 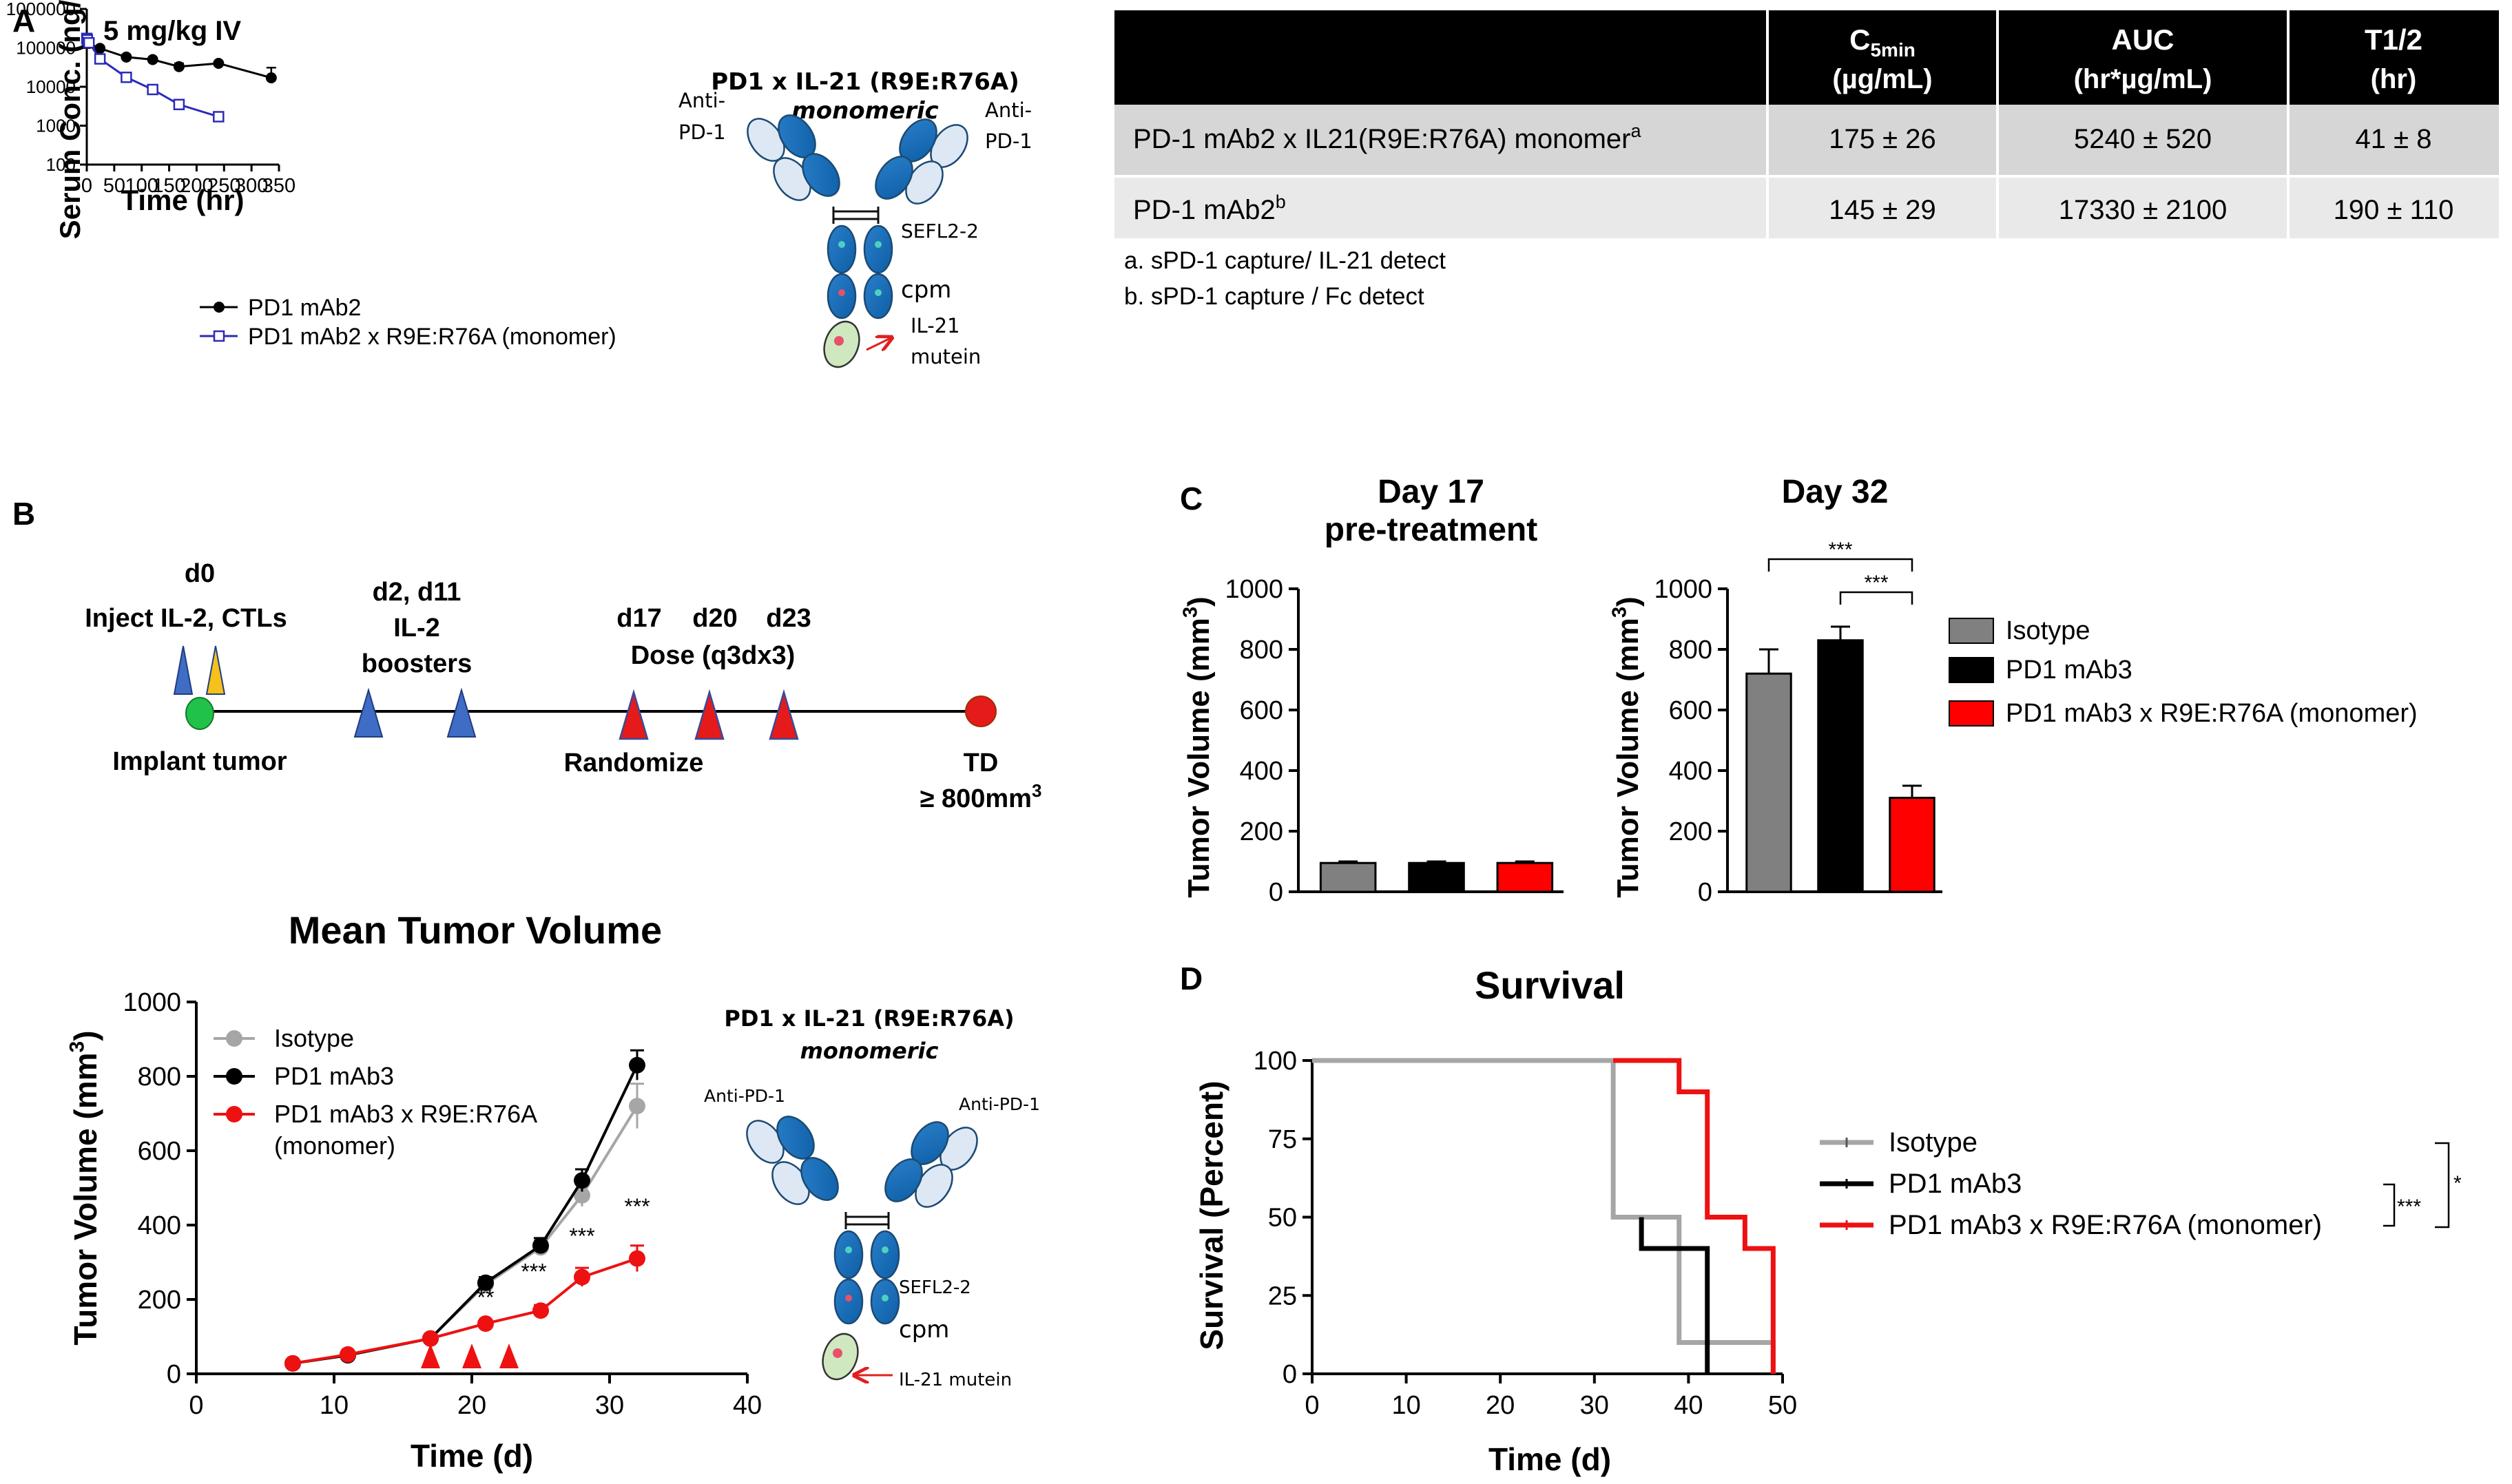 What do you see at coordinates (2457, 1184) in the screenshot?
I see `significance-label: *` at bounding box center [2457, 1184].